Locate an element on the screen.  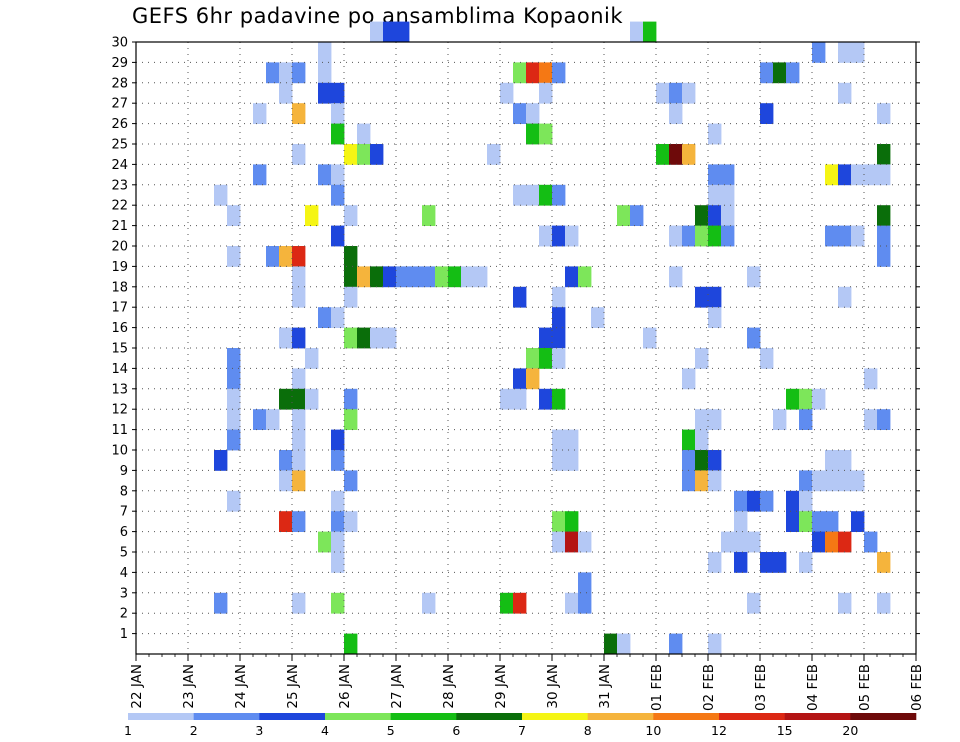
x-tick-label: 06 FEB is located at coordinates (917, 687).